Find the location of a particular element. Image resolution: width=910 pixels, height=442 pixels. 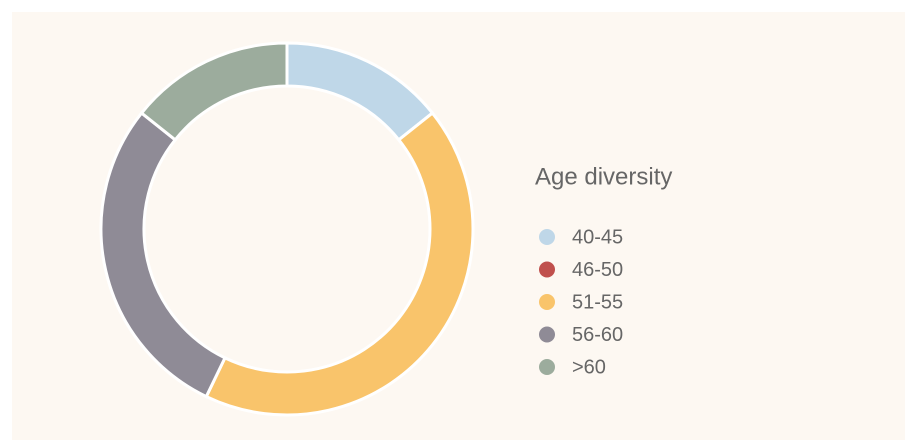

legend-label: 40-45 is located at coordinates (597, 237).